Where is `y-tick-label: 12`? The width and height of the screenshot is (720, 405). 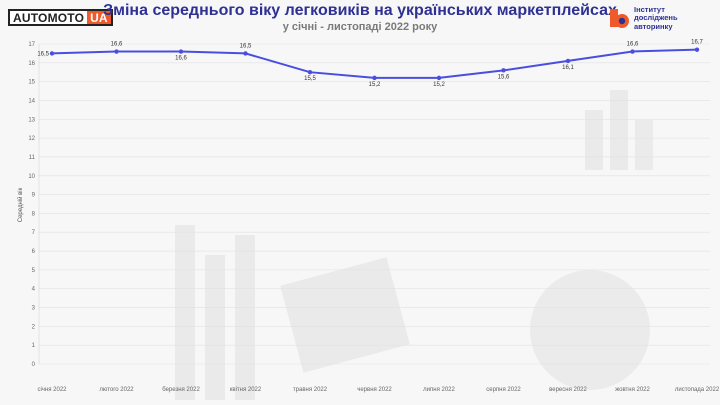 y-tick-label: 12 is located at coordinates (31, 139).